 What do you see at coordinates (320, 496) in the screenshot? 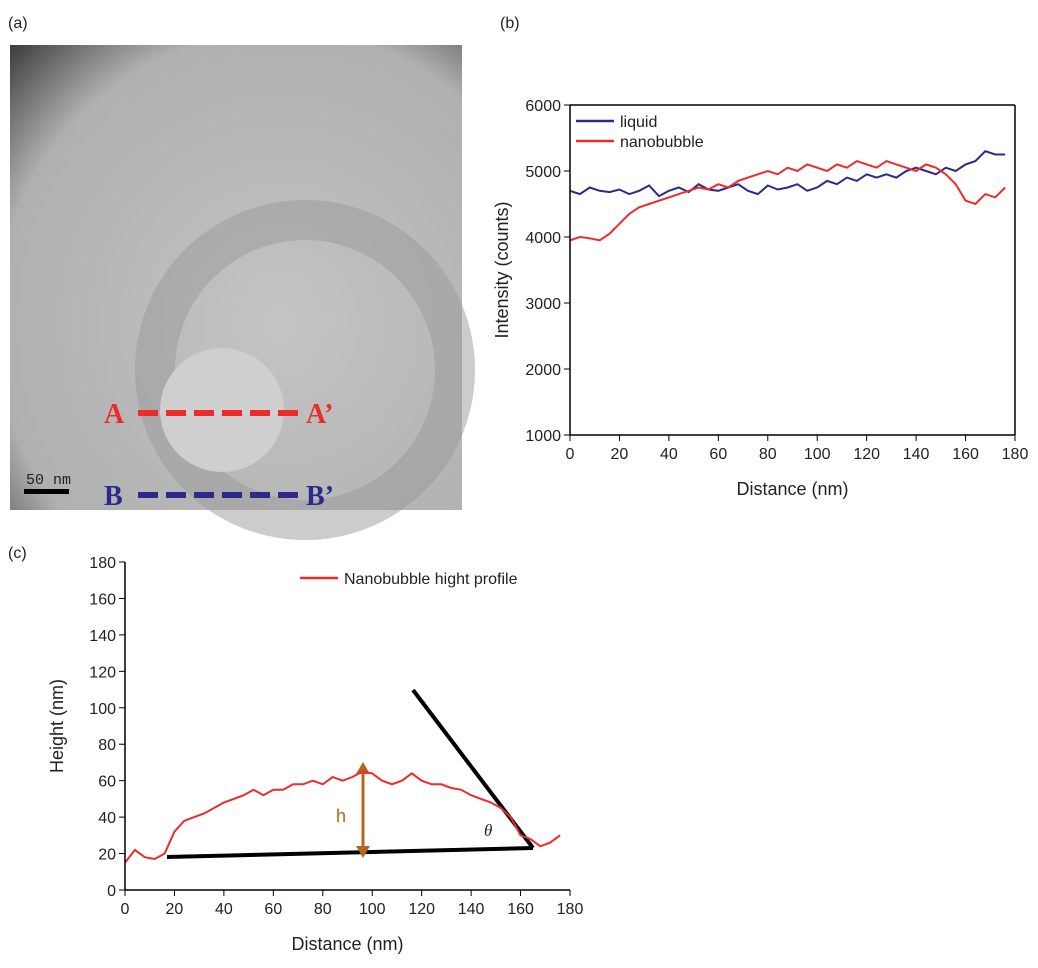
I see `line-label: B’` at bounding box center [320, 496].